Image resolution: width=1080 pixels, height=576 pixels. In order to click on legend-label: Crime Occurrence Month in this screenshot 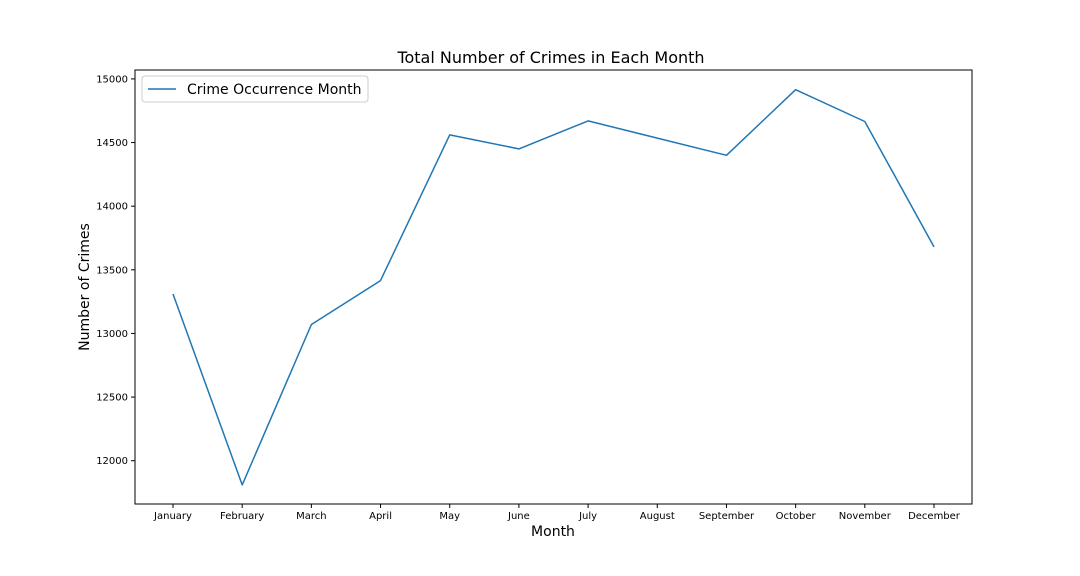, I will do `click(274, 90)`.